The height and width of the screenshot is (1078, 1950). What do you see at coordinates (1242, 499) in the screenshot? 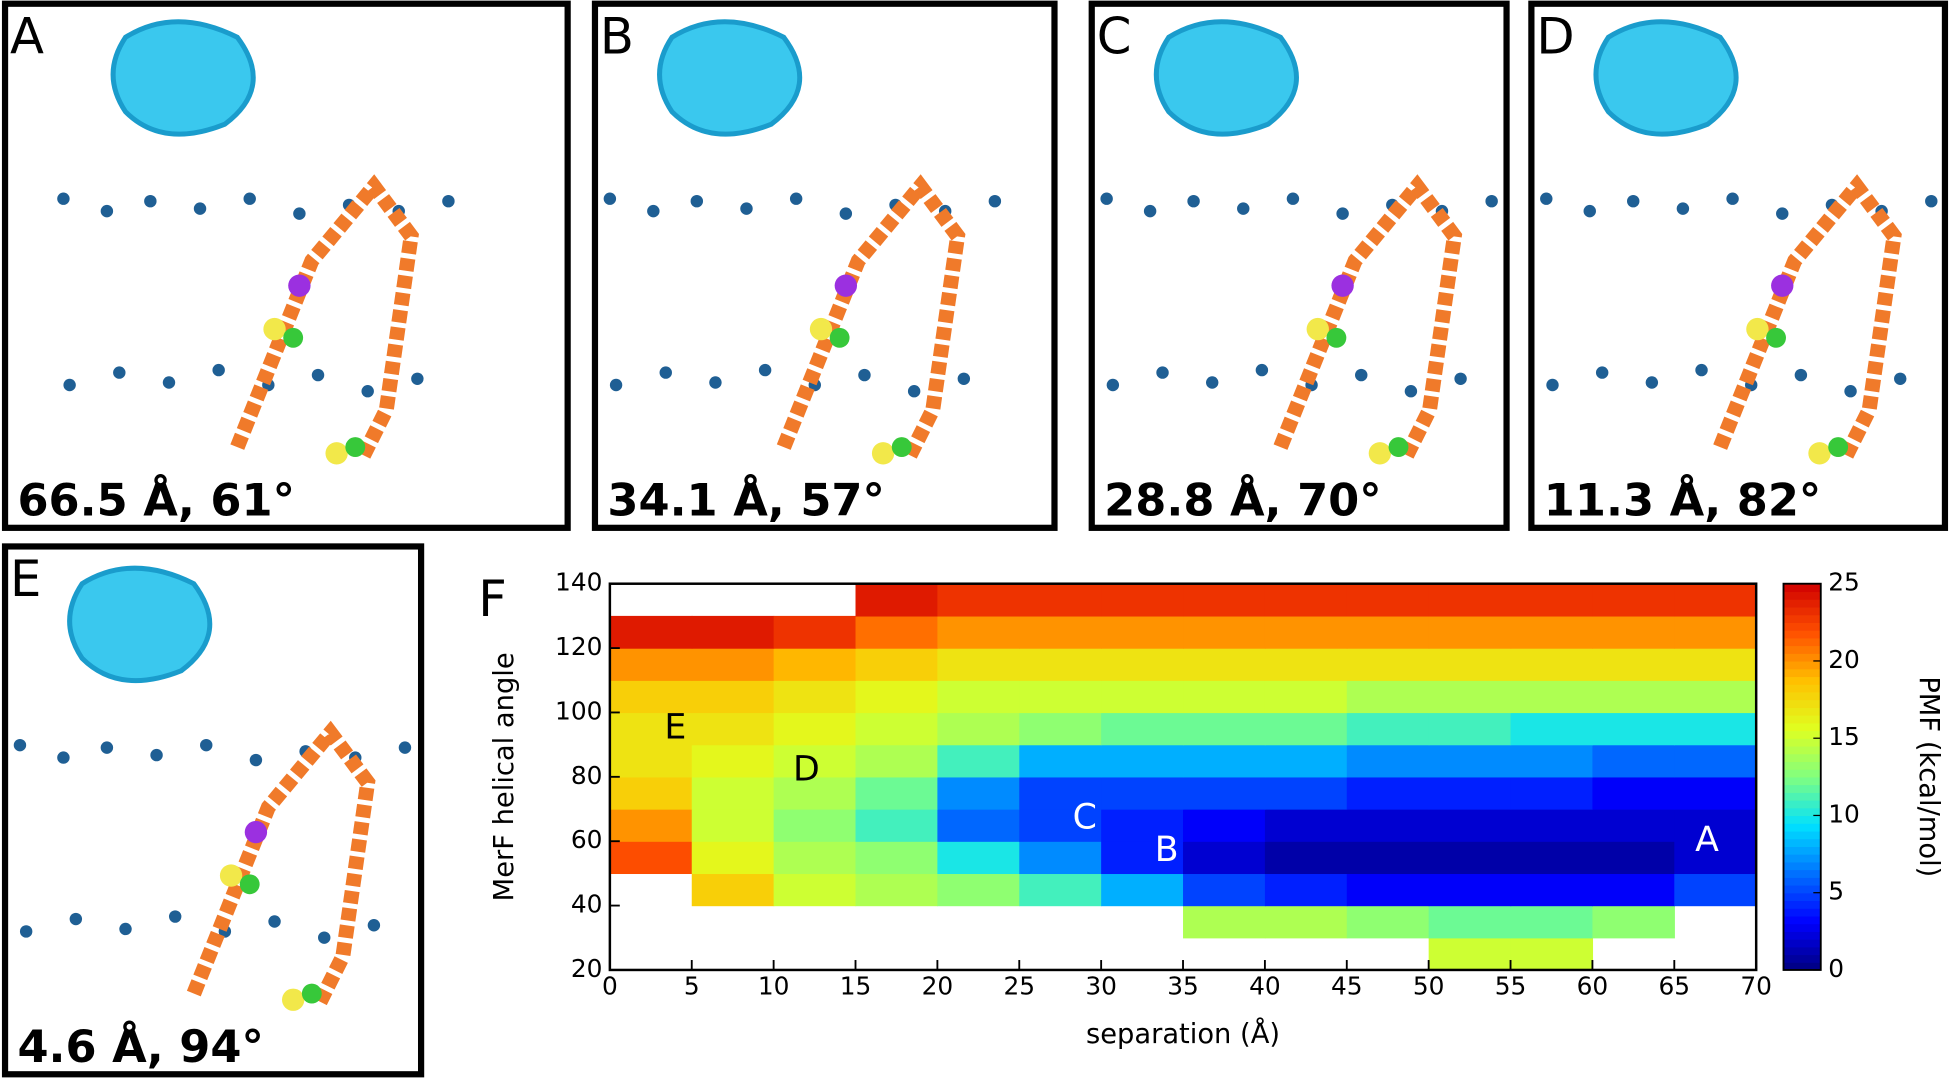
I see `panel-caption: 28.8 Å, 70°` at bounding box center [1242, 499].